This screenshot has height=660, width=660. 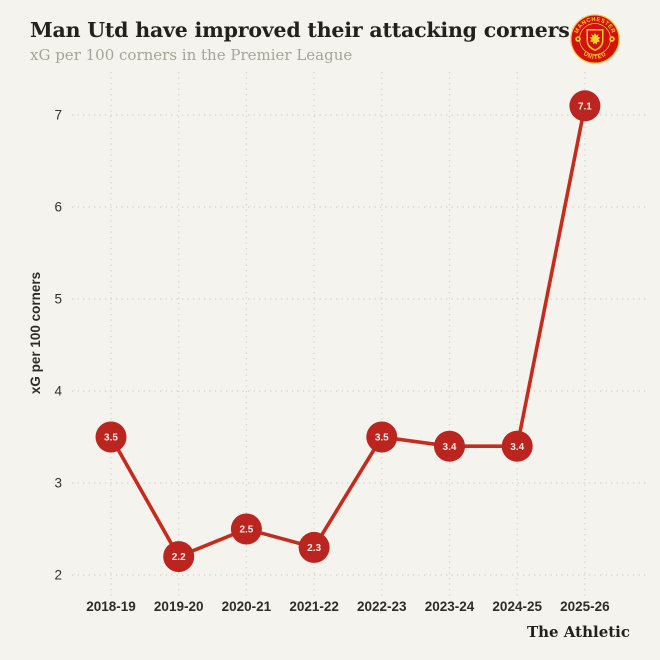 What do you see at coordinates (58, 207) in the screenshot?
I see `y-tick-label: 6` at bounding box center [58, 207].